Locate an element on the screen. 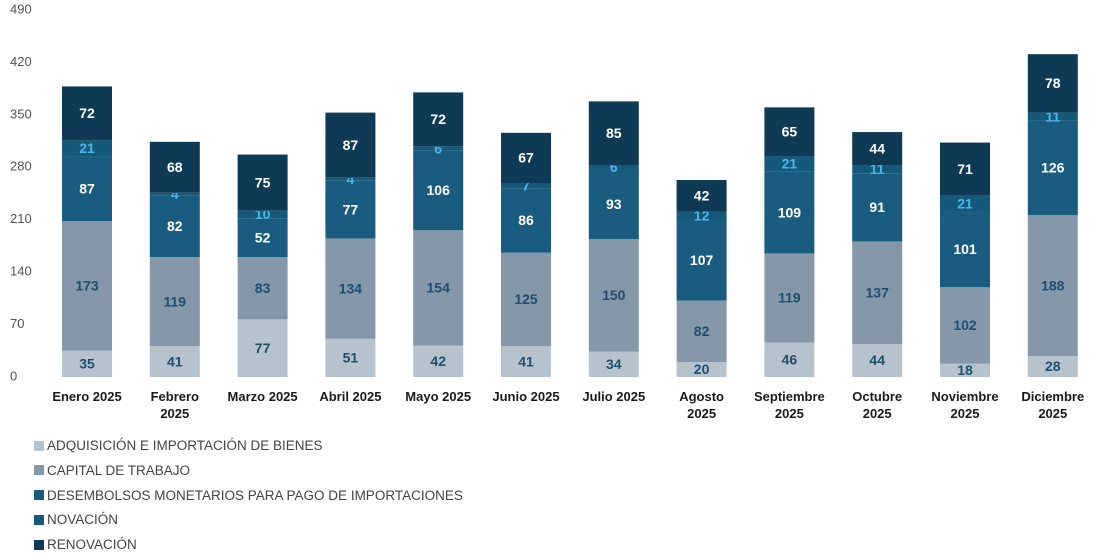  value-label: 28 is located at coordinates (1053, 366).